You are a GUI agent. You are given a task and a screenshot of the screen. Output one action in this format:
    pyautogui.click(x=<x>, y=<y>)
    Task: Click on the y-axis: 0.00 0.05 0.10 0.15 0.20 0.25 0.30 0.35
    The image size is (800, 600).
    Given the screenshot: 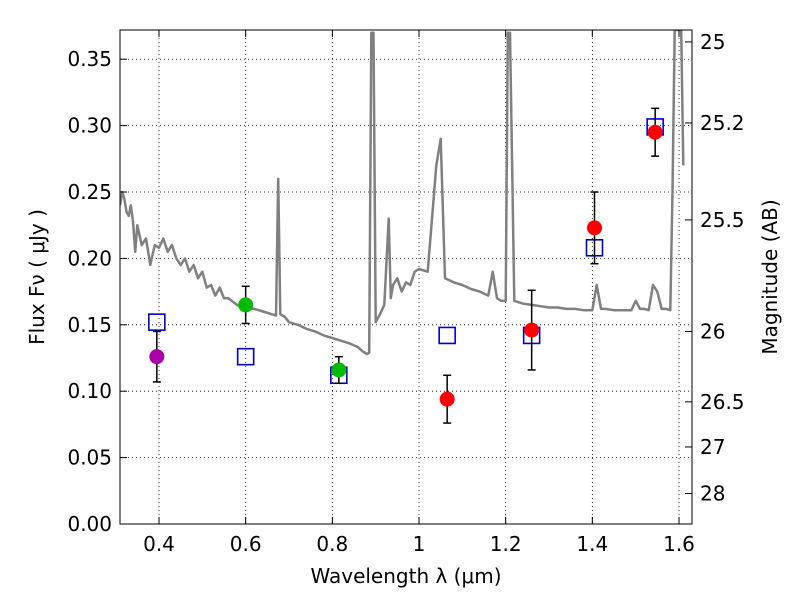 What is the action you would take?
    pyautogui.click(x=97, y=291)
    